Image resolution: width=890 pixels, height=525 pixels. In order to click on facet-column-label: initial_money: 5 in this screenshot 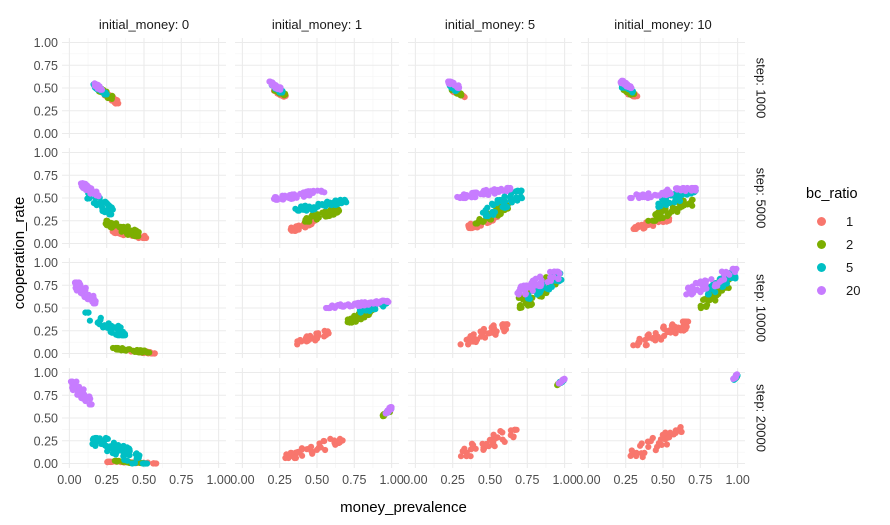, I will do `click(490, 24)`.